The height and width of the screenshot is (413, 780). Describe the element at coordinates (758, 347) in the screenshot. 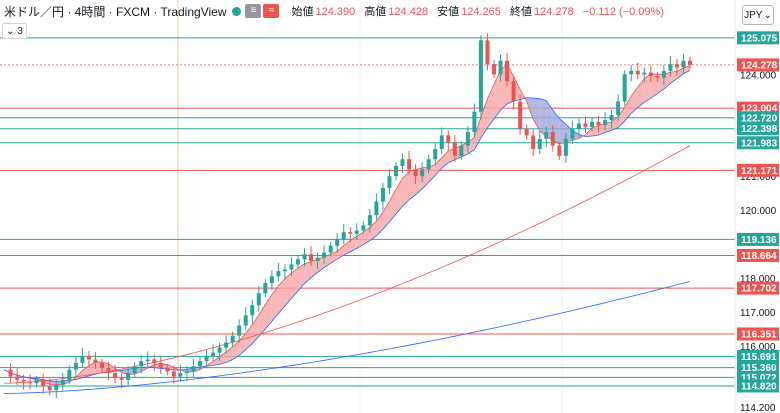

I see `axis-tick-label: 116.000` at that location.